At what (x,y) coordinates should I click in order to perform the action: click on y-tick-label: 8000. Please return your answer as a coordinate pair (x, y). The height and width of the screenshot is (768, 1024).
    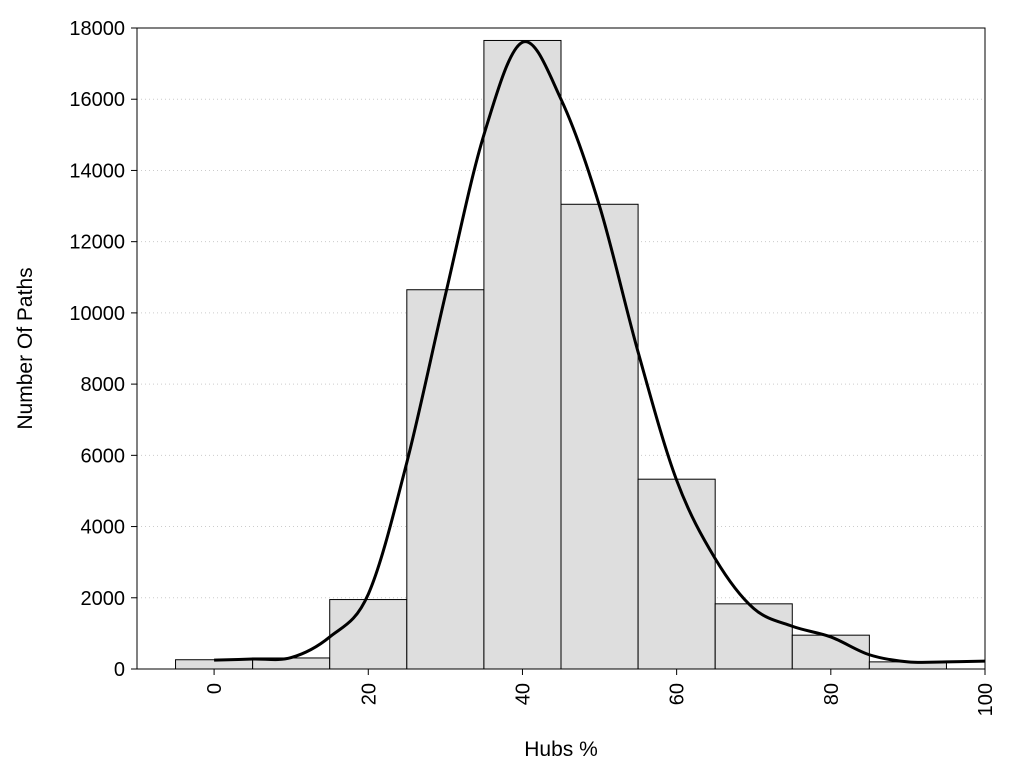
    Looking at the image, I should click on (103, 385).